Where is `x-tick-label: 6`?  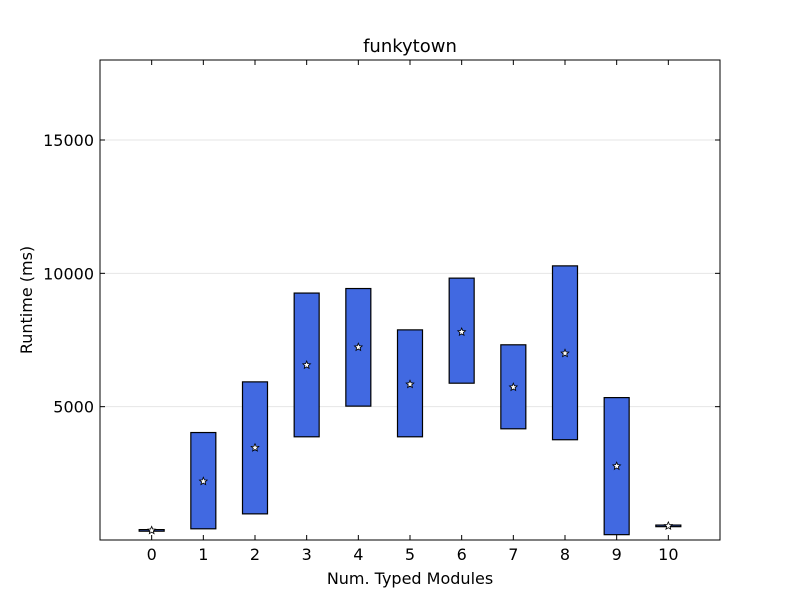 x-tick-label: 6 is located at coordinates (462, 554).